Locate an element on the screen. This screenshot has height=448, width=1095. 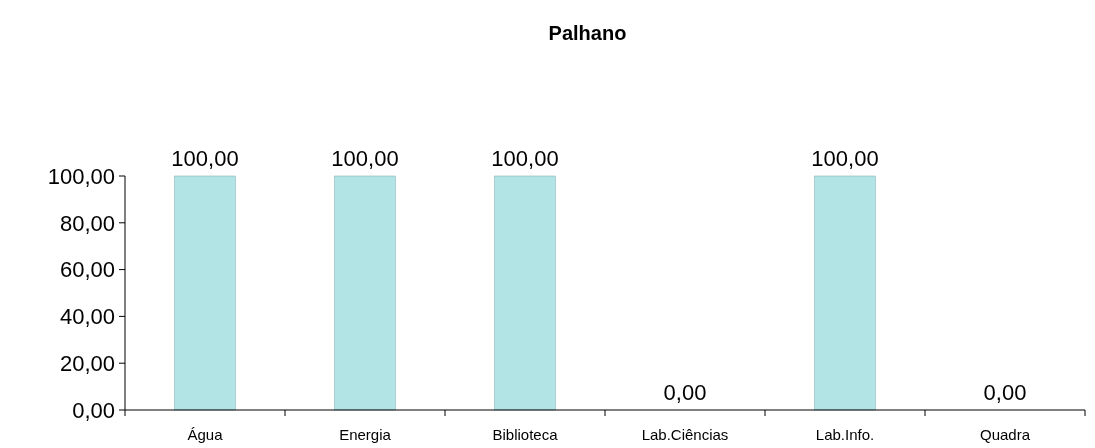
y-tick-label: 20,00 is located at coordinates (87, 363).